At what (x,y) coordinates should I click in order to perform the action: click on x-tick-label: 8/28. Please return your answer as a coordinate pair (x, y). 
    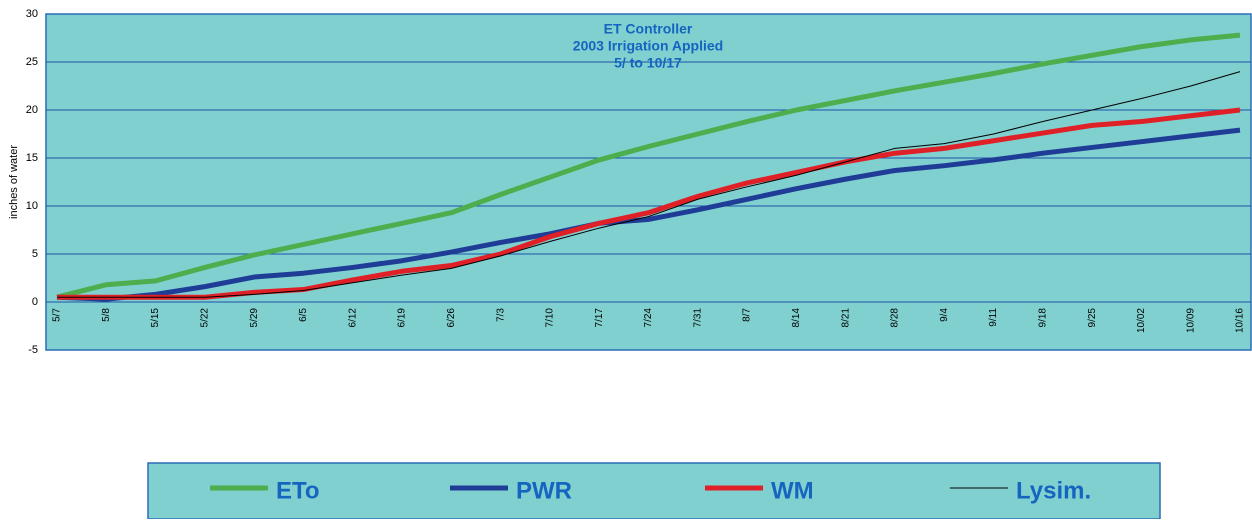
    Looking at the image, I should click on (895, 318).